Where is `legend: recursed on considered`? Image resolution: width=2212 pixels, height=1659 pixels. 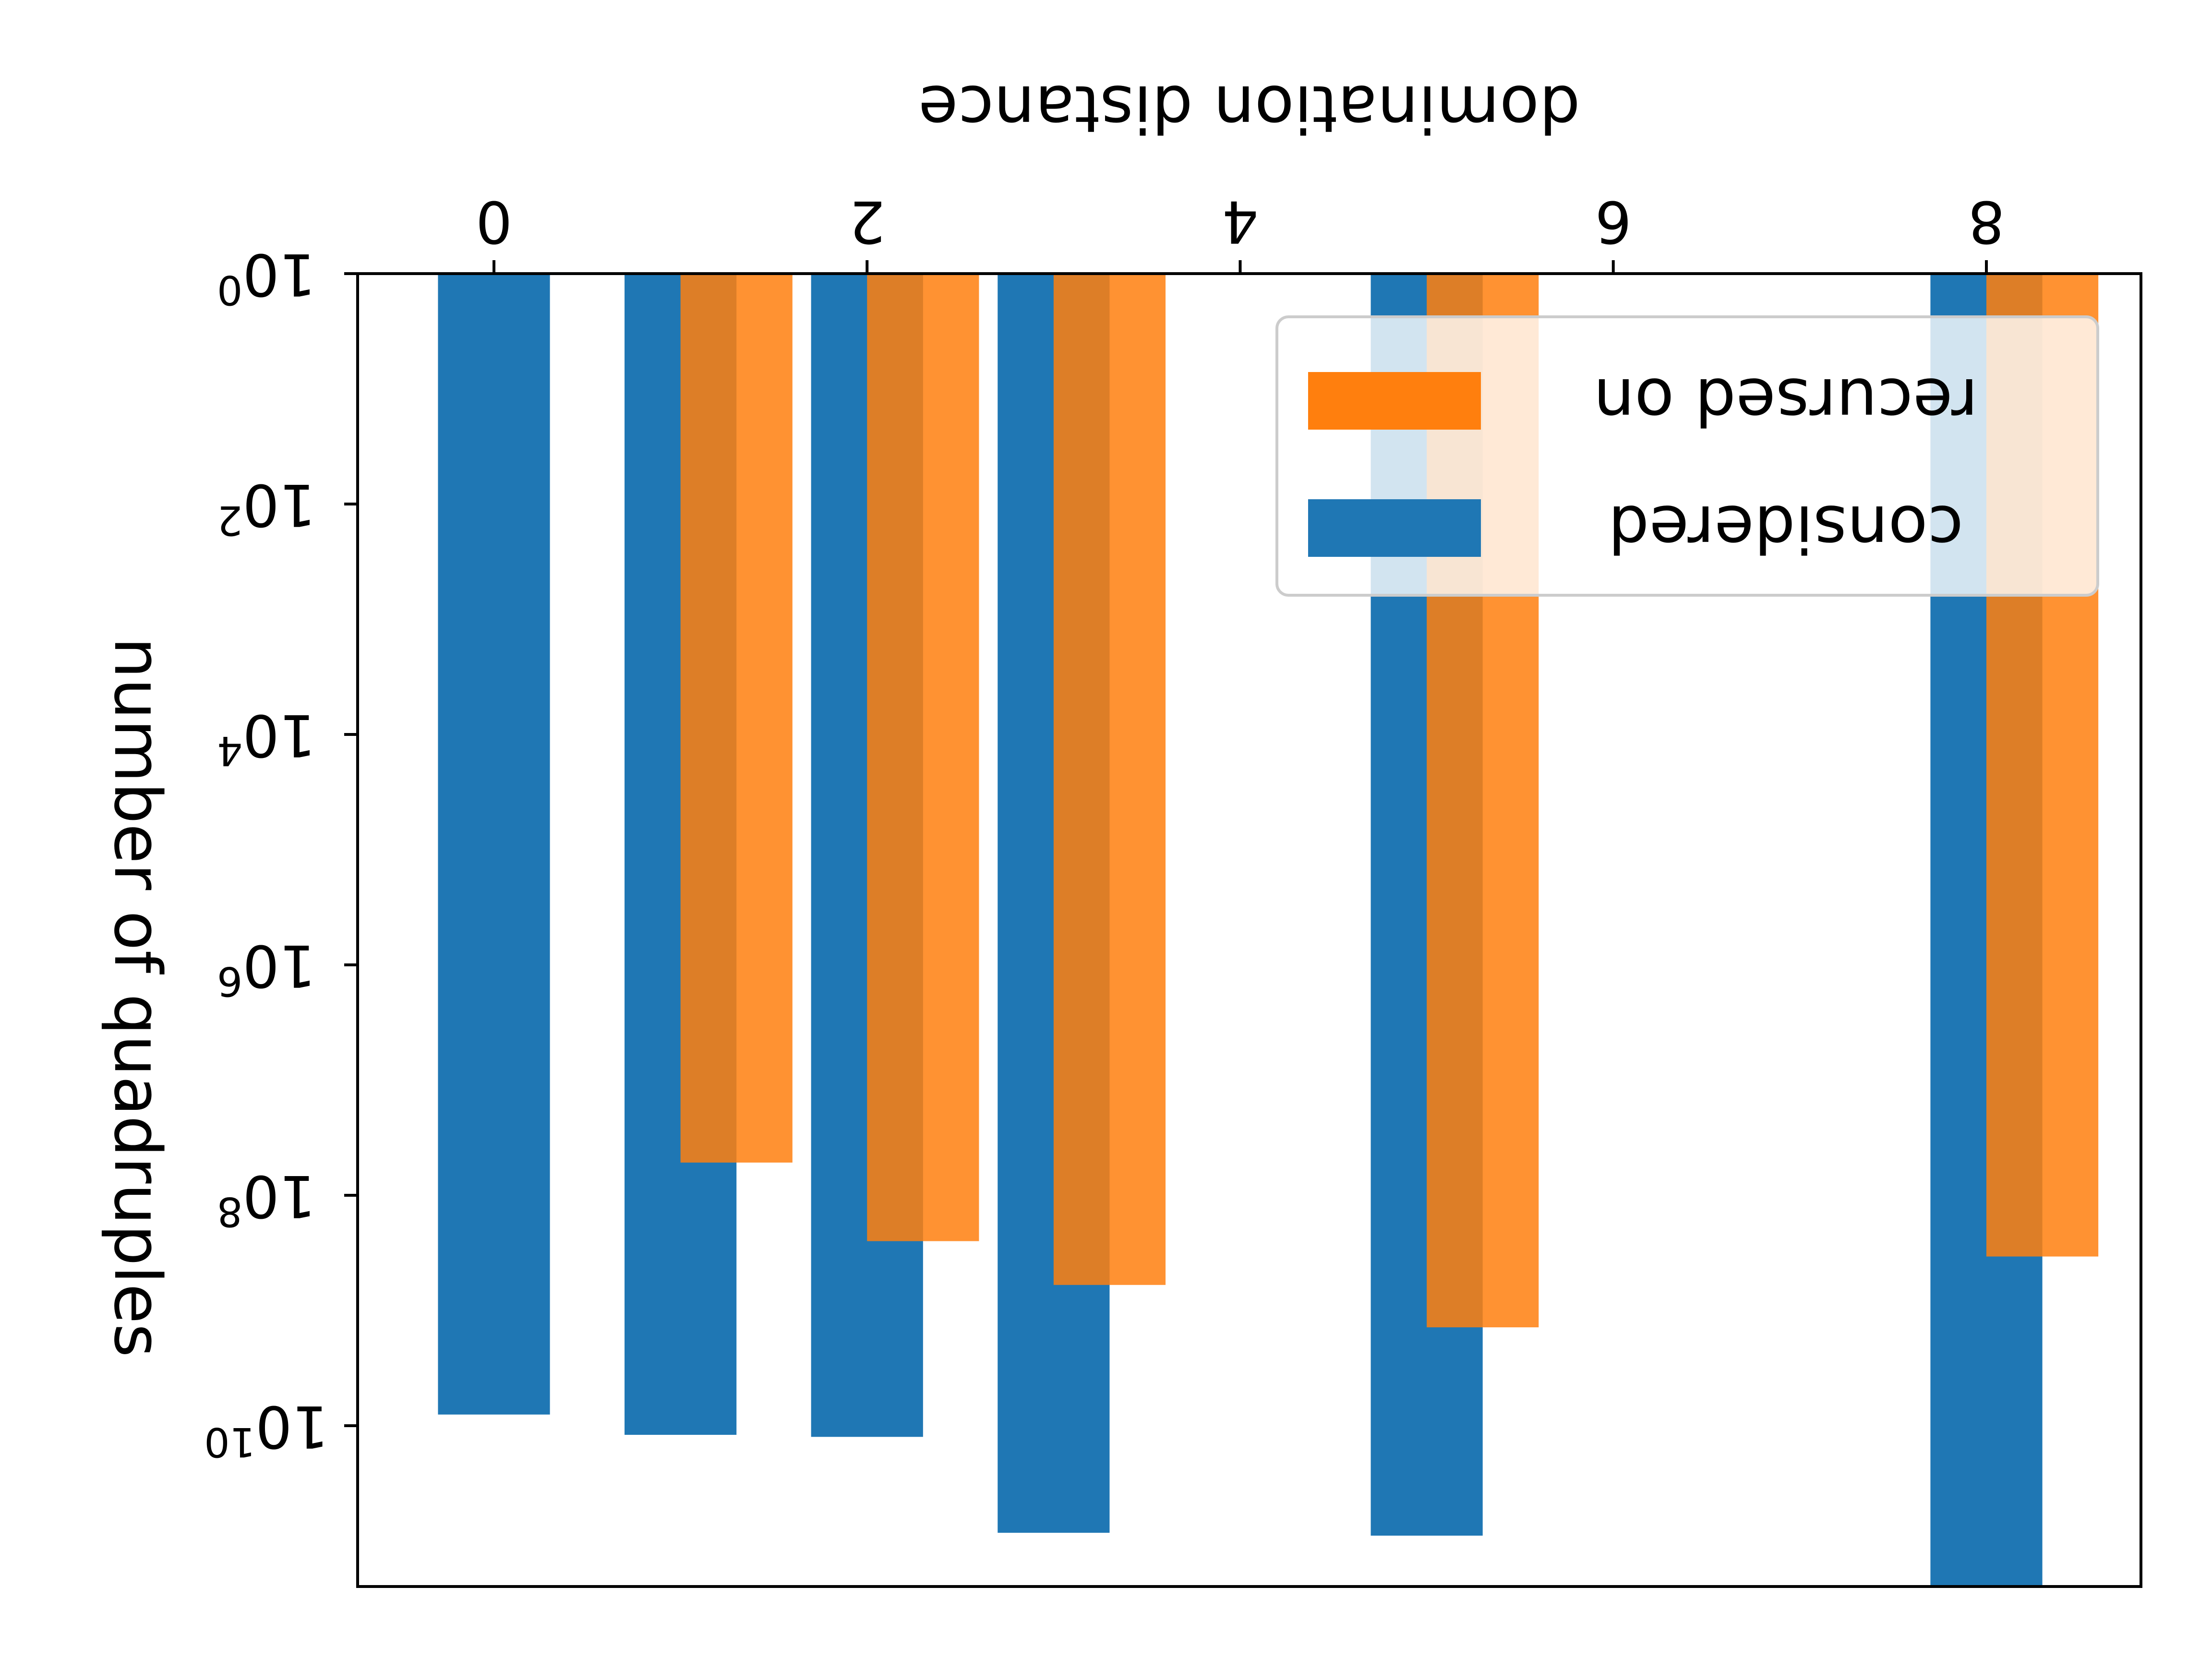 legend: recursed on considered is located at coordinates (1687, 456).